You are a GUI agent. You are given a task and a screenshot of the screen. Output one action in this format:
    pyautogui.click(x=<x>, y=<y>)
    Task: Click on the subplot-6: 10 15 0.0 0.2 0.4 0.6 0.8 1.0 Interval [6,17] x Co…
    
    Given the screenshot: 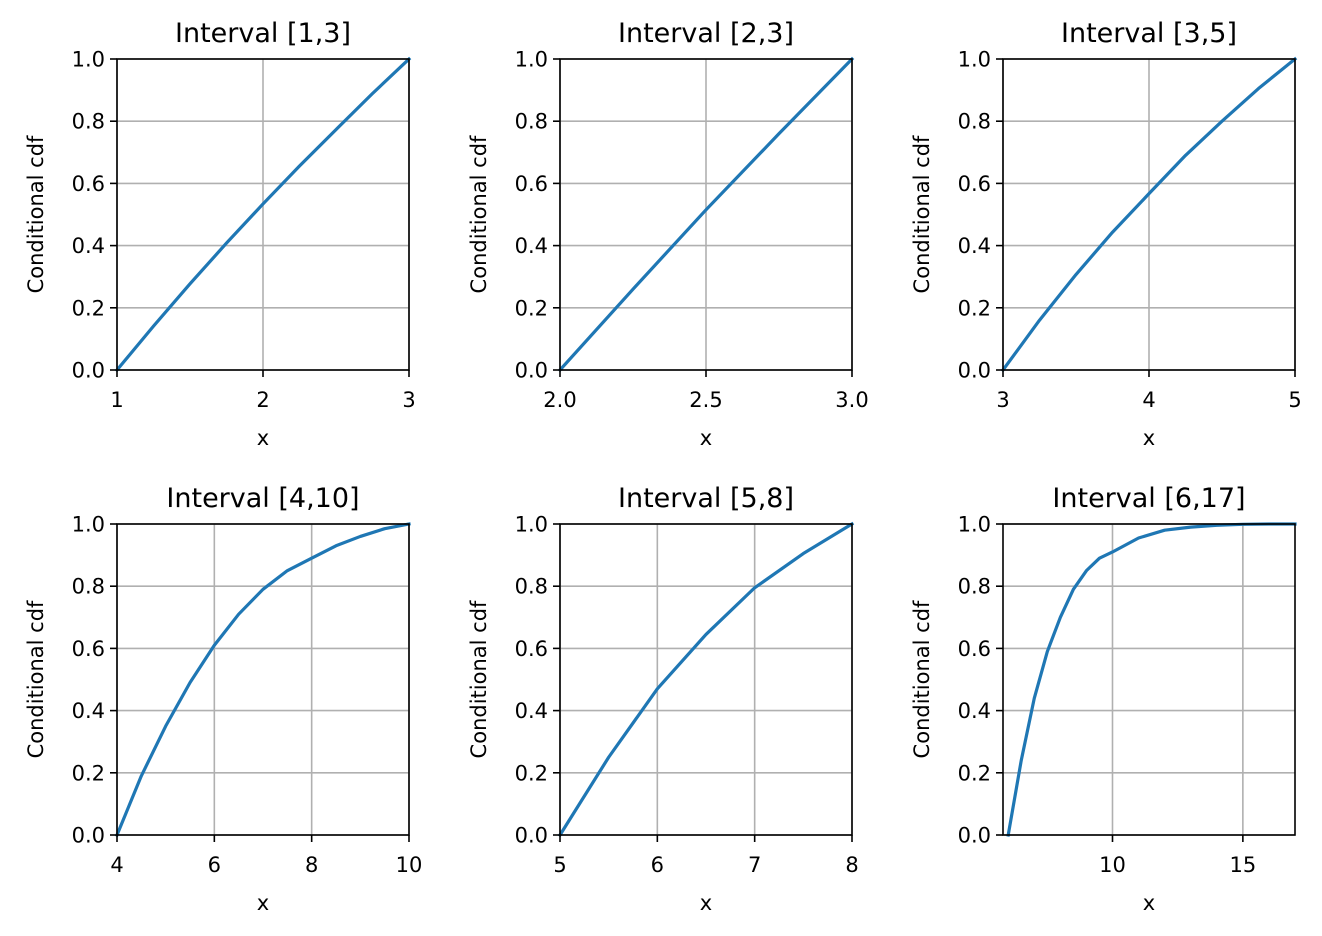 What is the action you would take?
    pyautogui.click(x=1103, y=699)
    